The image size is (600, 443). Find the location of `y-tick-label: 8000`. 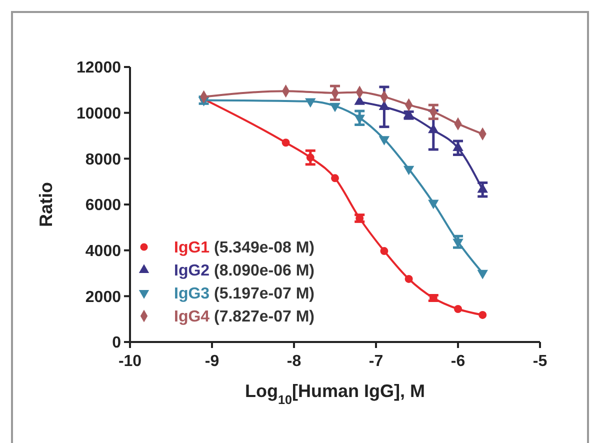

y-tick-label: 8000 is located at coordinates (103, 159).